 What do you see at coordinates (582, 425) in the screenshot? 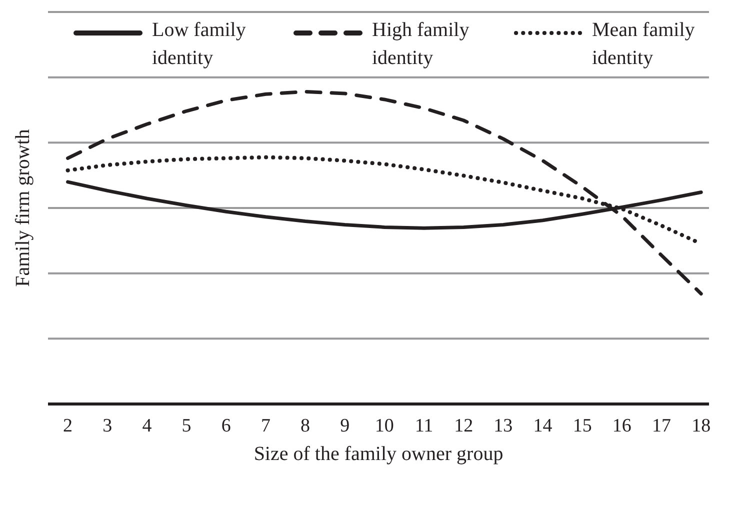
I see `x-tick-label: 15` at bounding box center [582, 425].